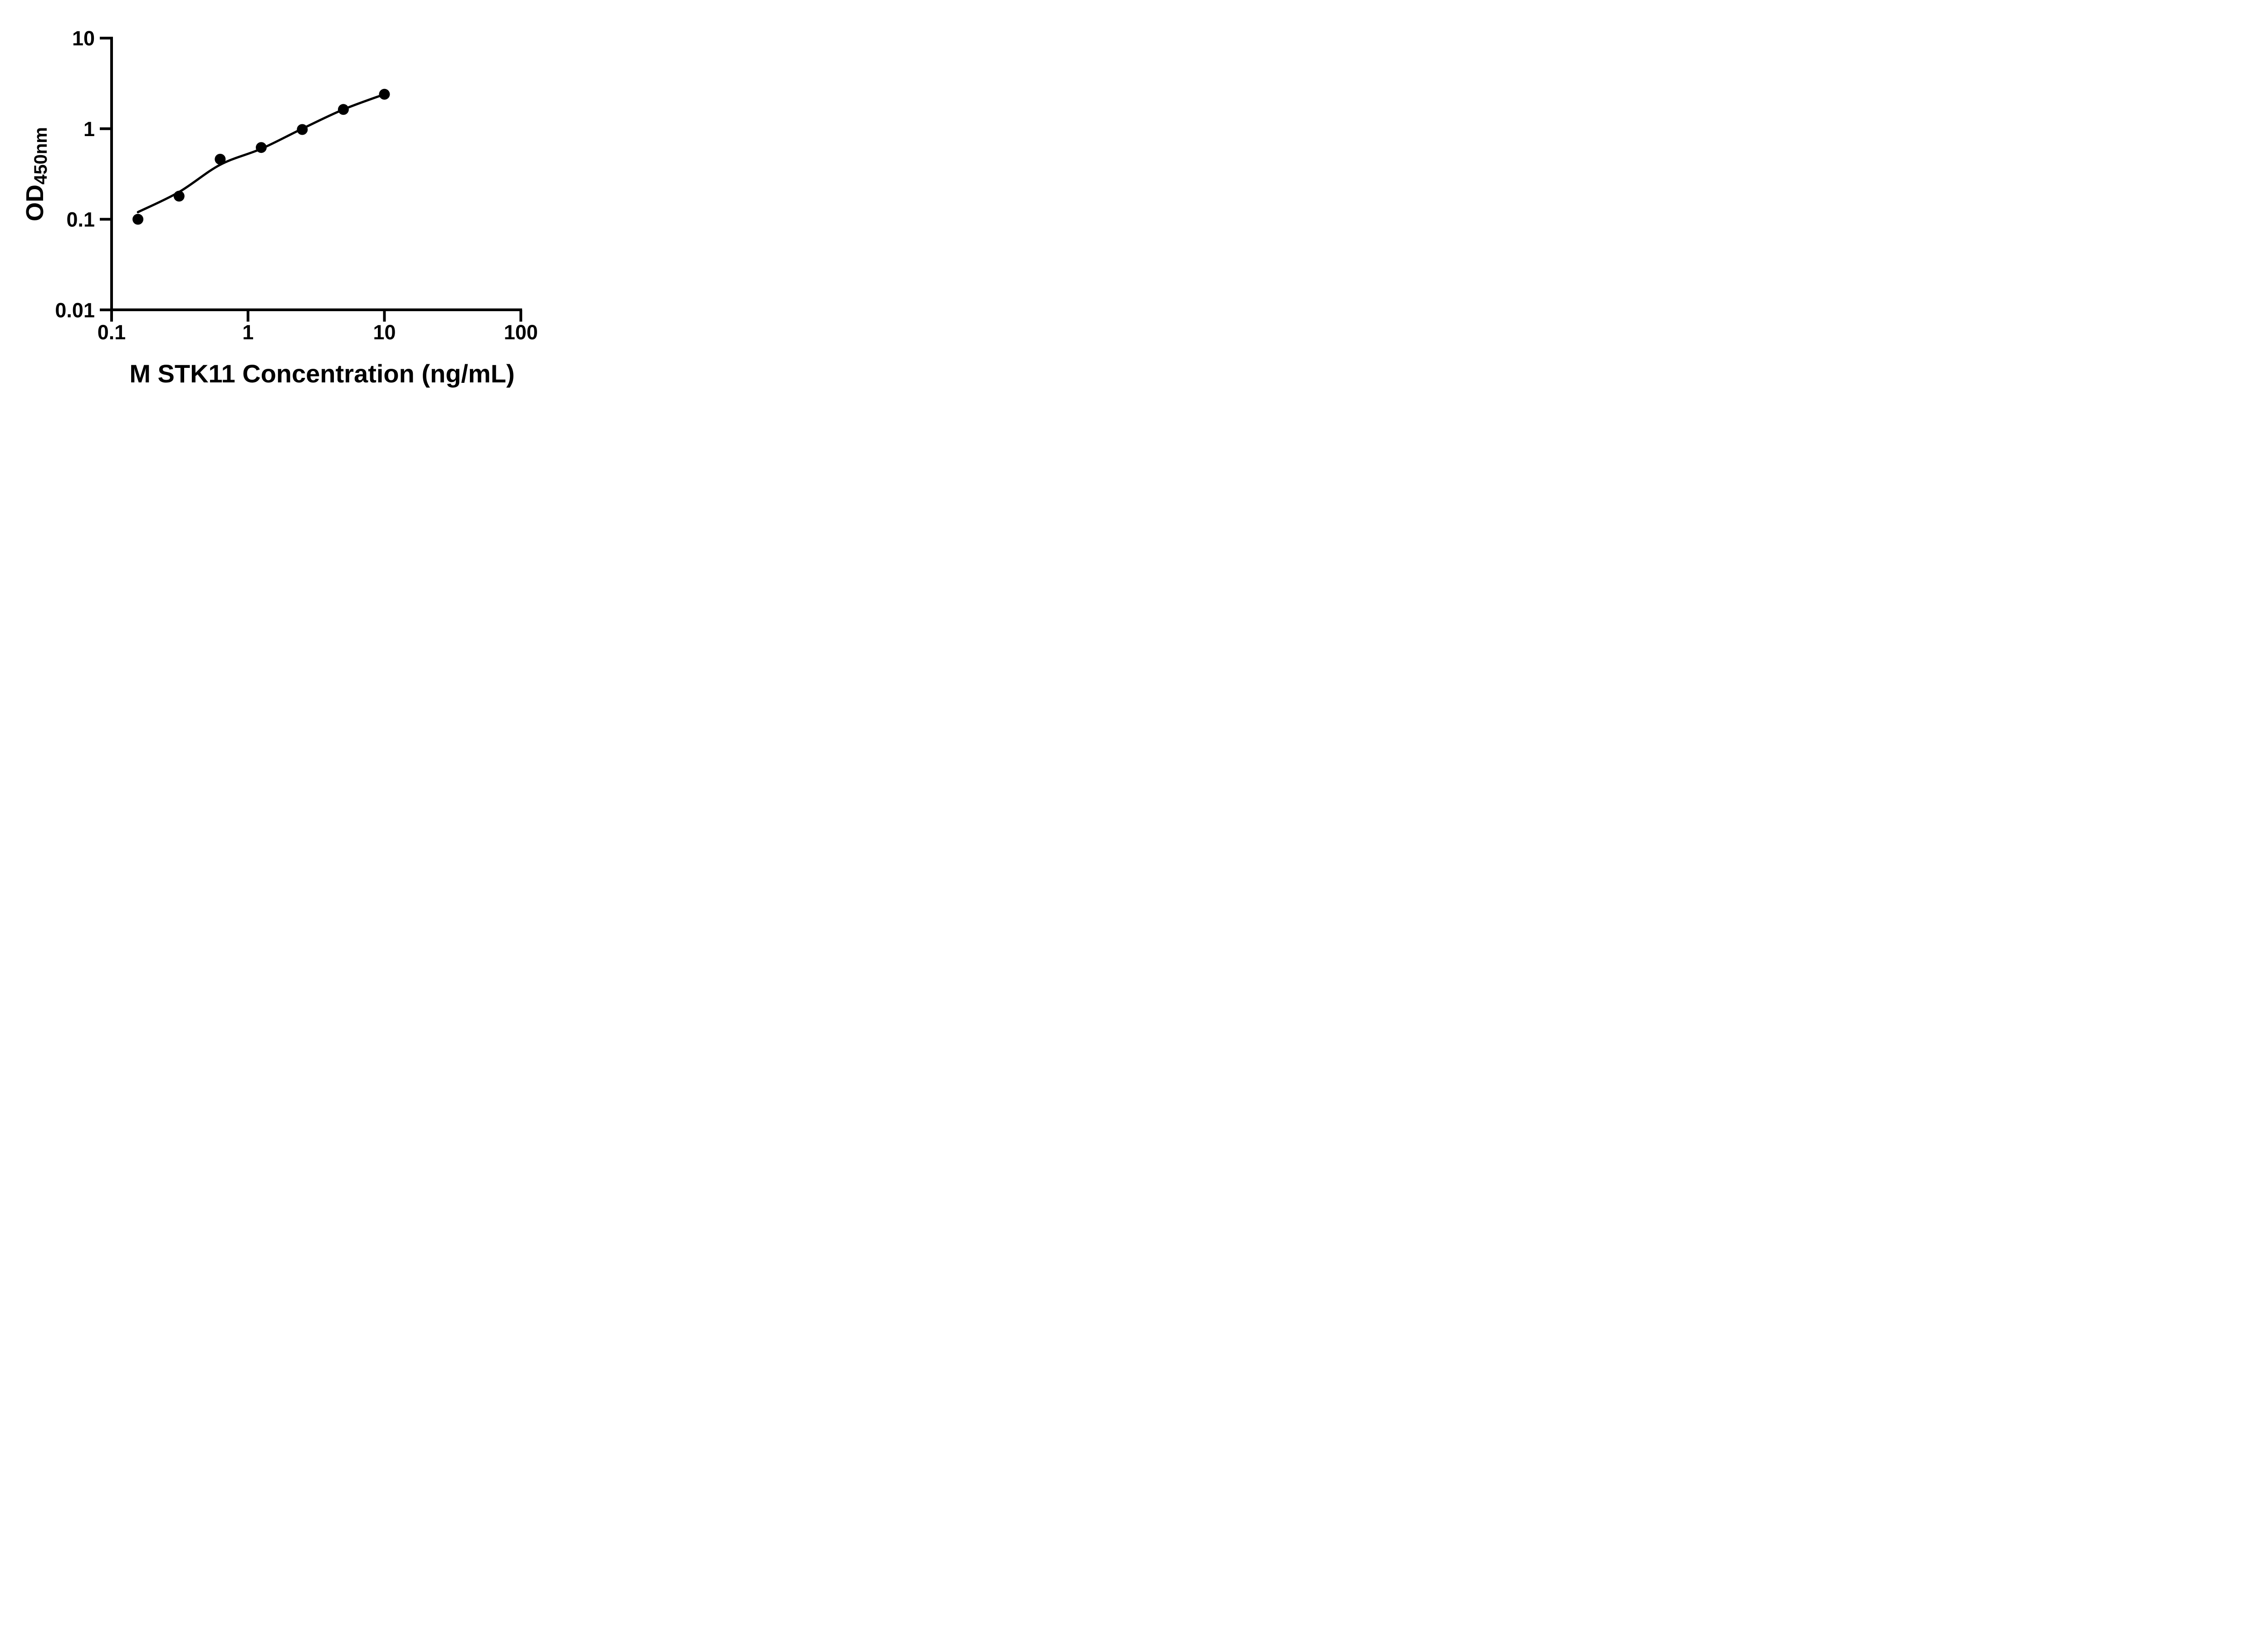 This screenshot has width=2268, height=1633. I want to click on axes, so click(316, 174).